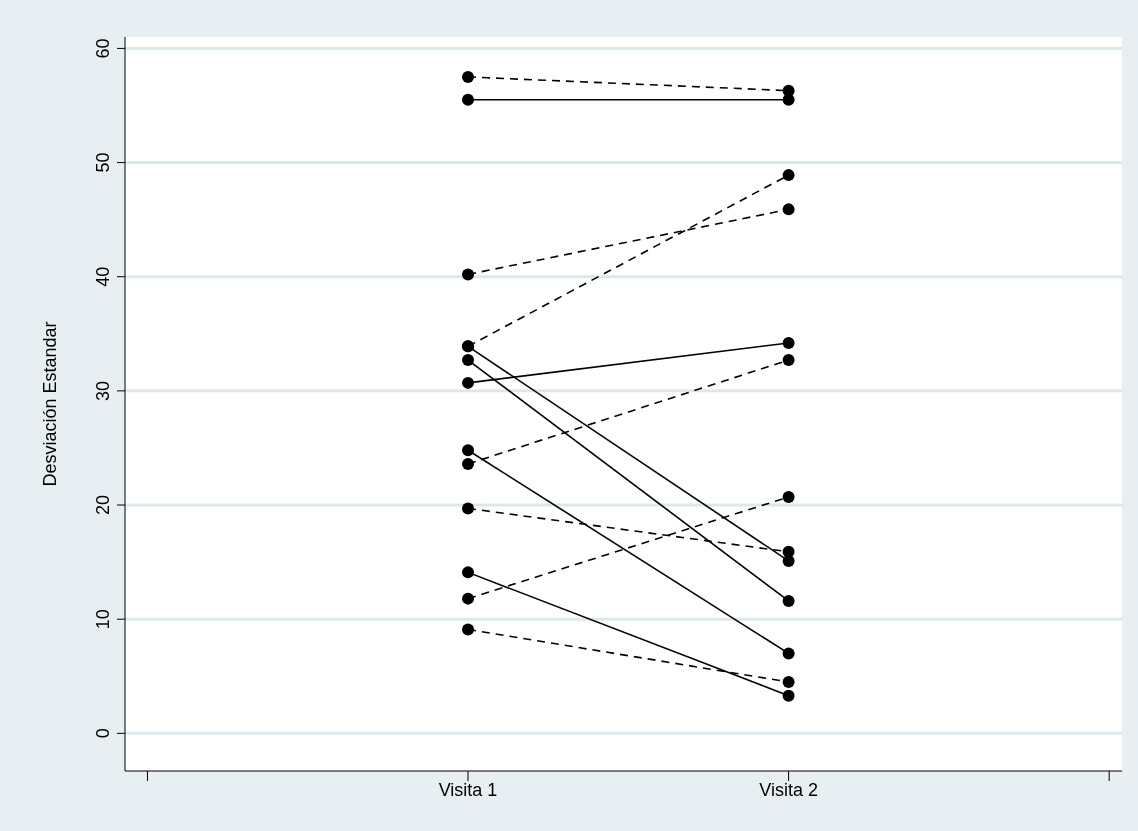 The image size is (1138, 831). What do you see at coordinates (103, 48) in the screenshot?
I see `y-tick-label: 60` at bounding box center [103, 48].